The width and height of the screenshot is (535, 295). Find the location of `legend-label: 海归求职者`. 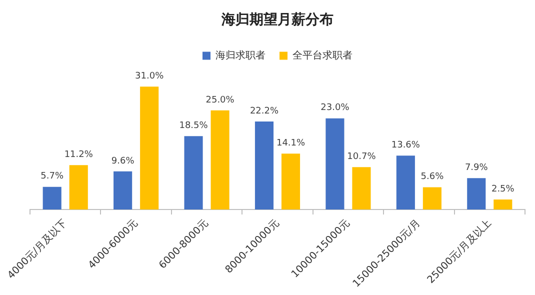

legend-label: 海归求职者 is located at coordinates (241, 55).